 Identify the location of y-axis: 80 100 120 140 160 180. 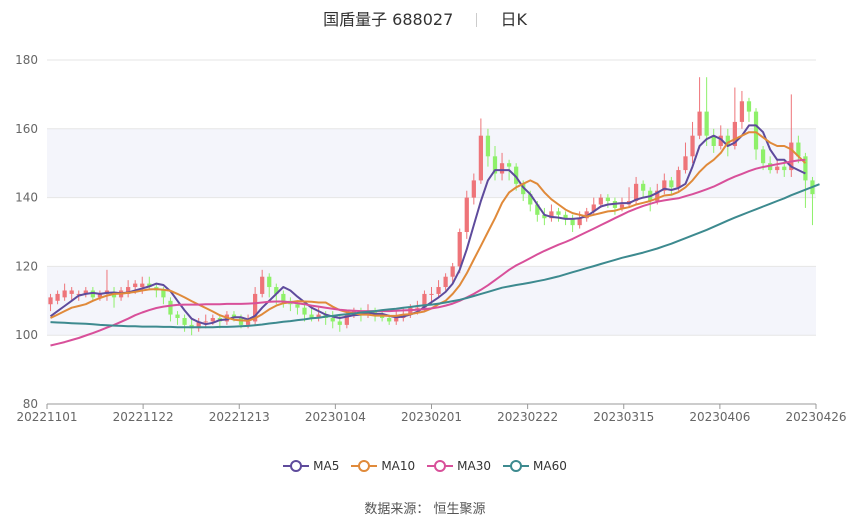
(26, 232).